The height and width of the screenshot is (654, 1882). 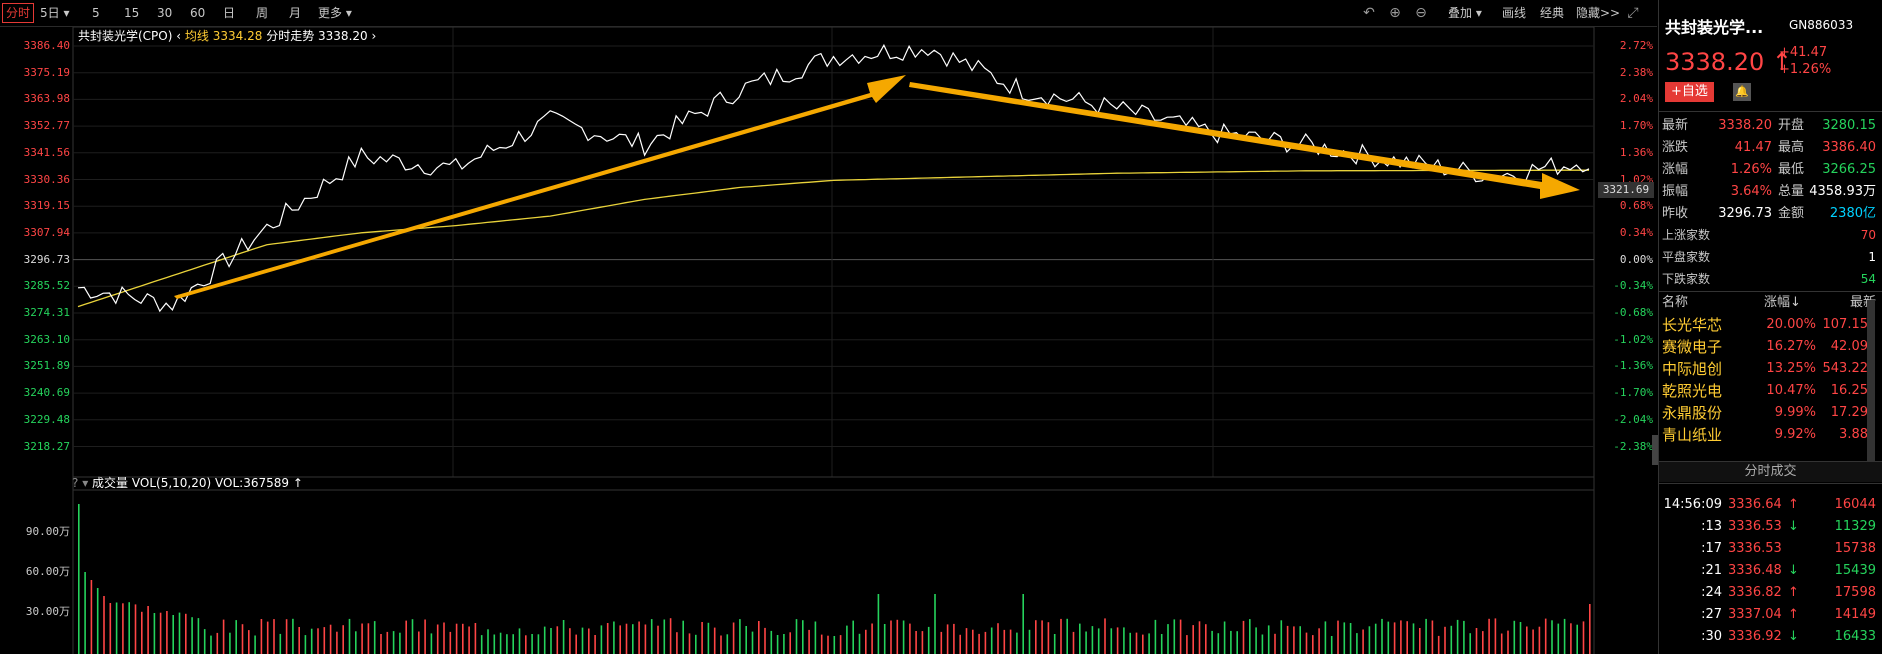 What do you see at coordinates (1465, 13) in the screenshot?
I see `overlay-menu: 叠加 ▾` at bounding box center [1465, 13].